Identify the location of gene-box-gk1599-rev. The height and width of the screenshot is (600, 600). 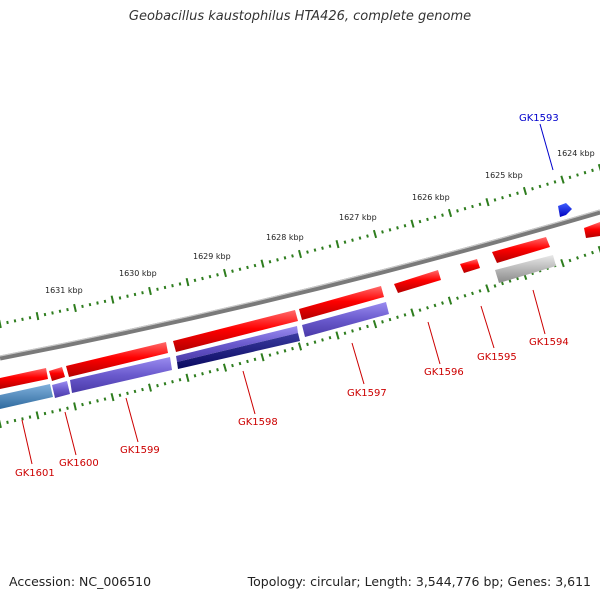
(121, 375).